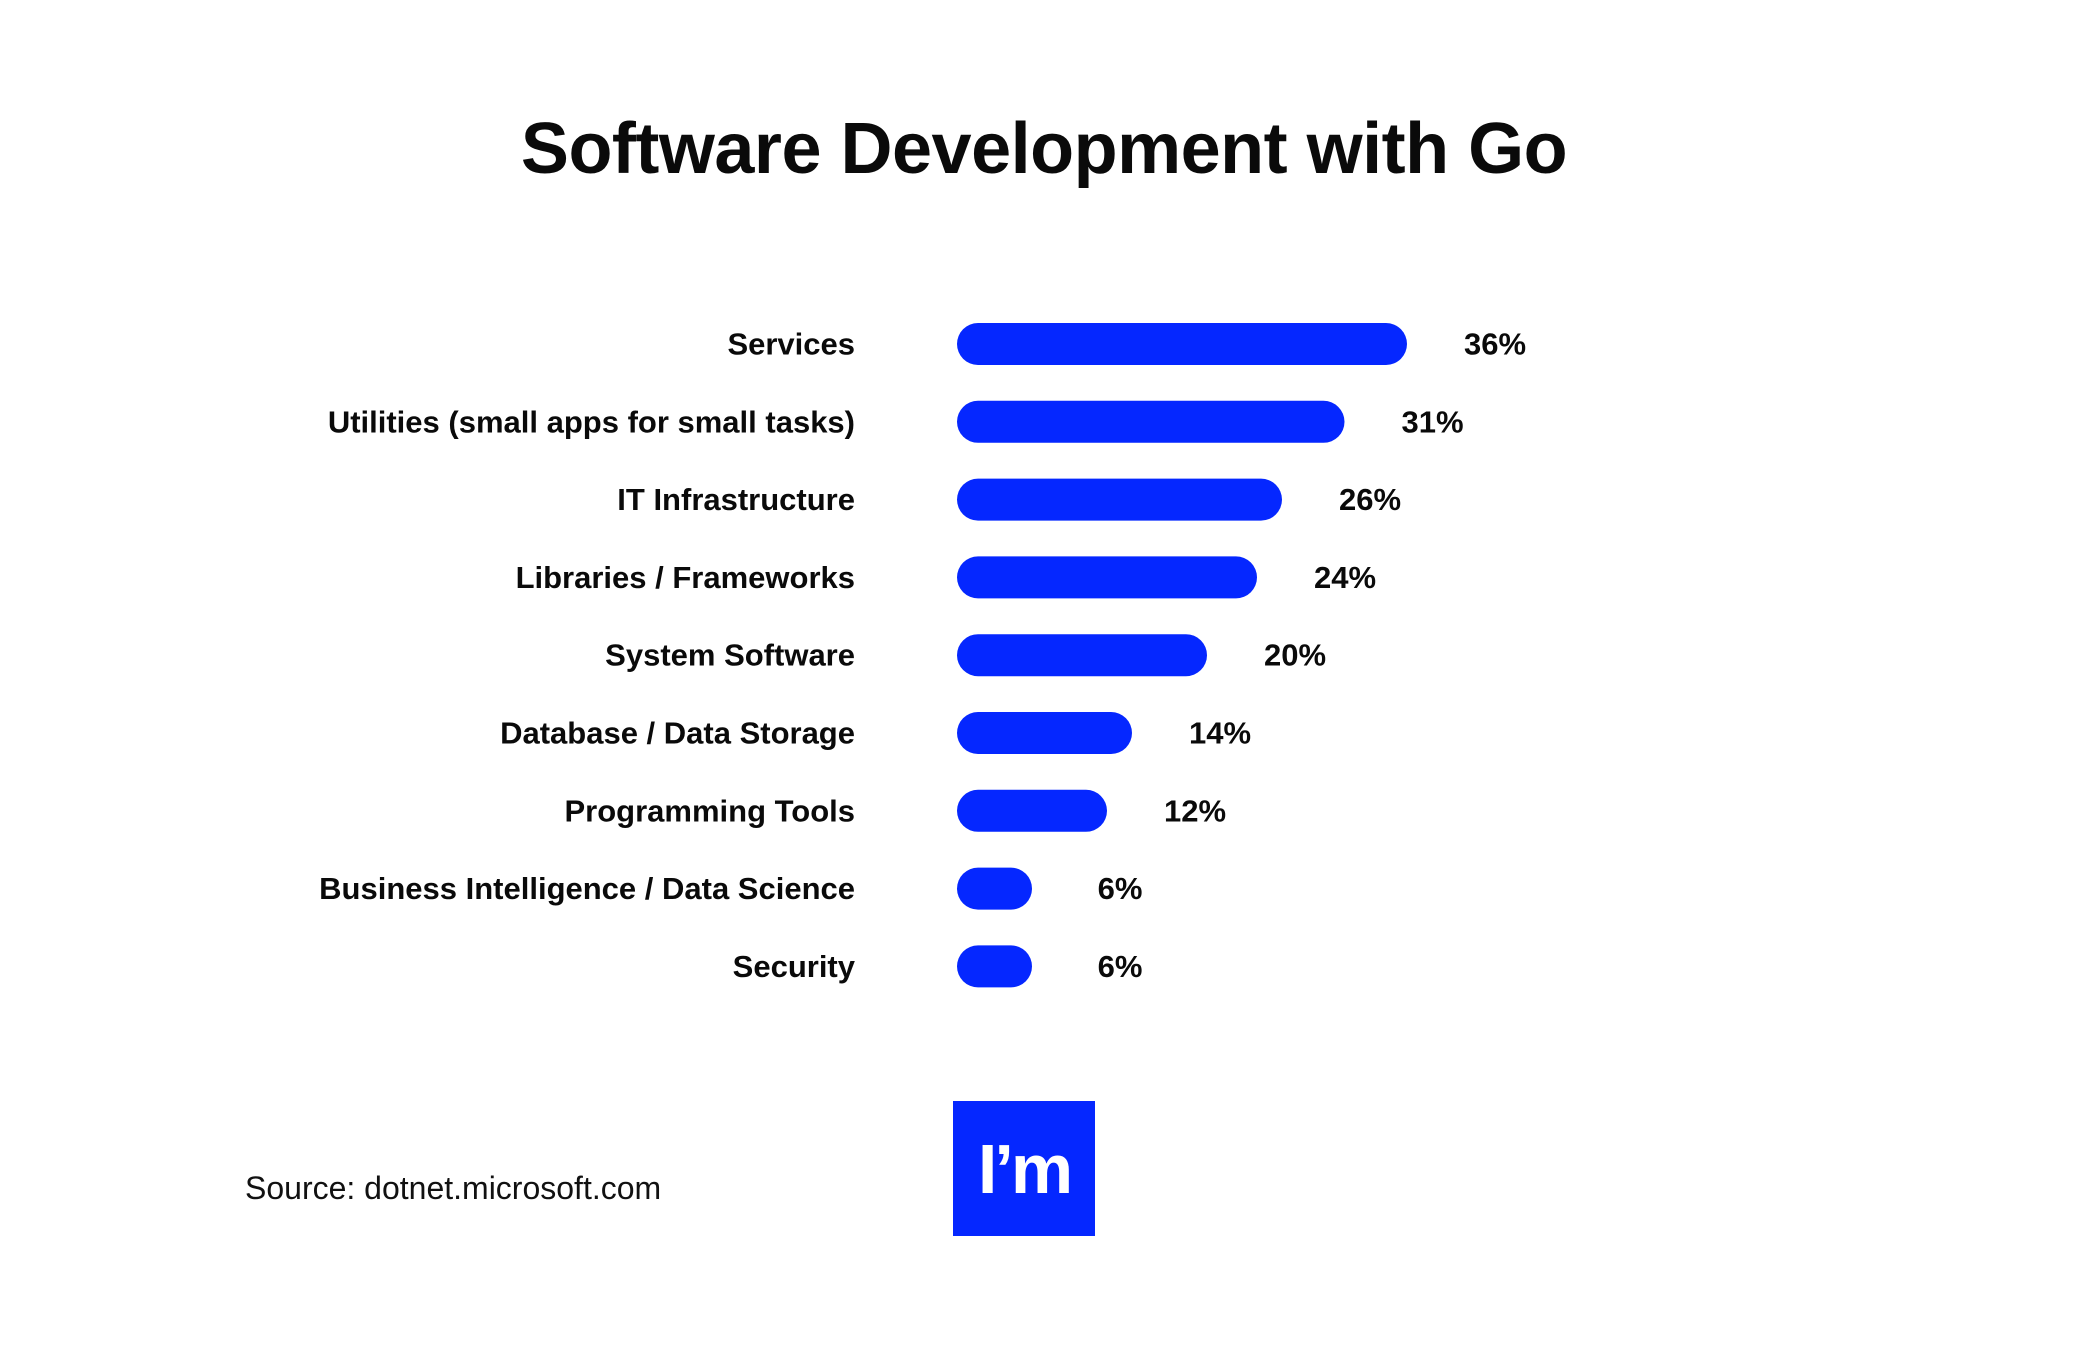  What do you see at coordinates (1345, 577) in the screenshot?
I see `value-label: 24%` at bounding box center [1345, 577].